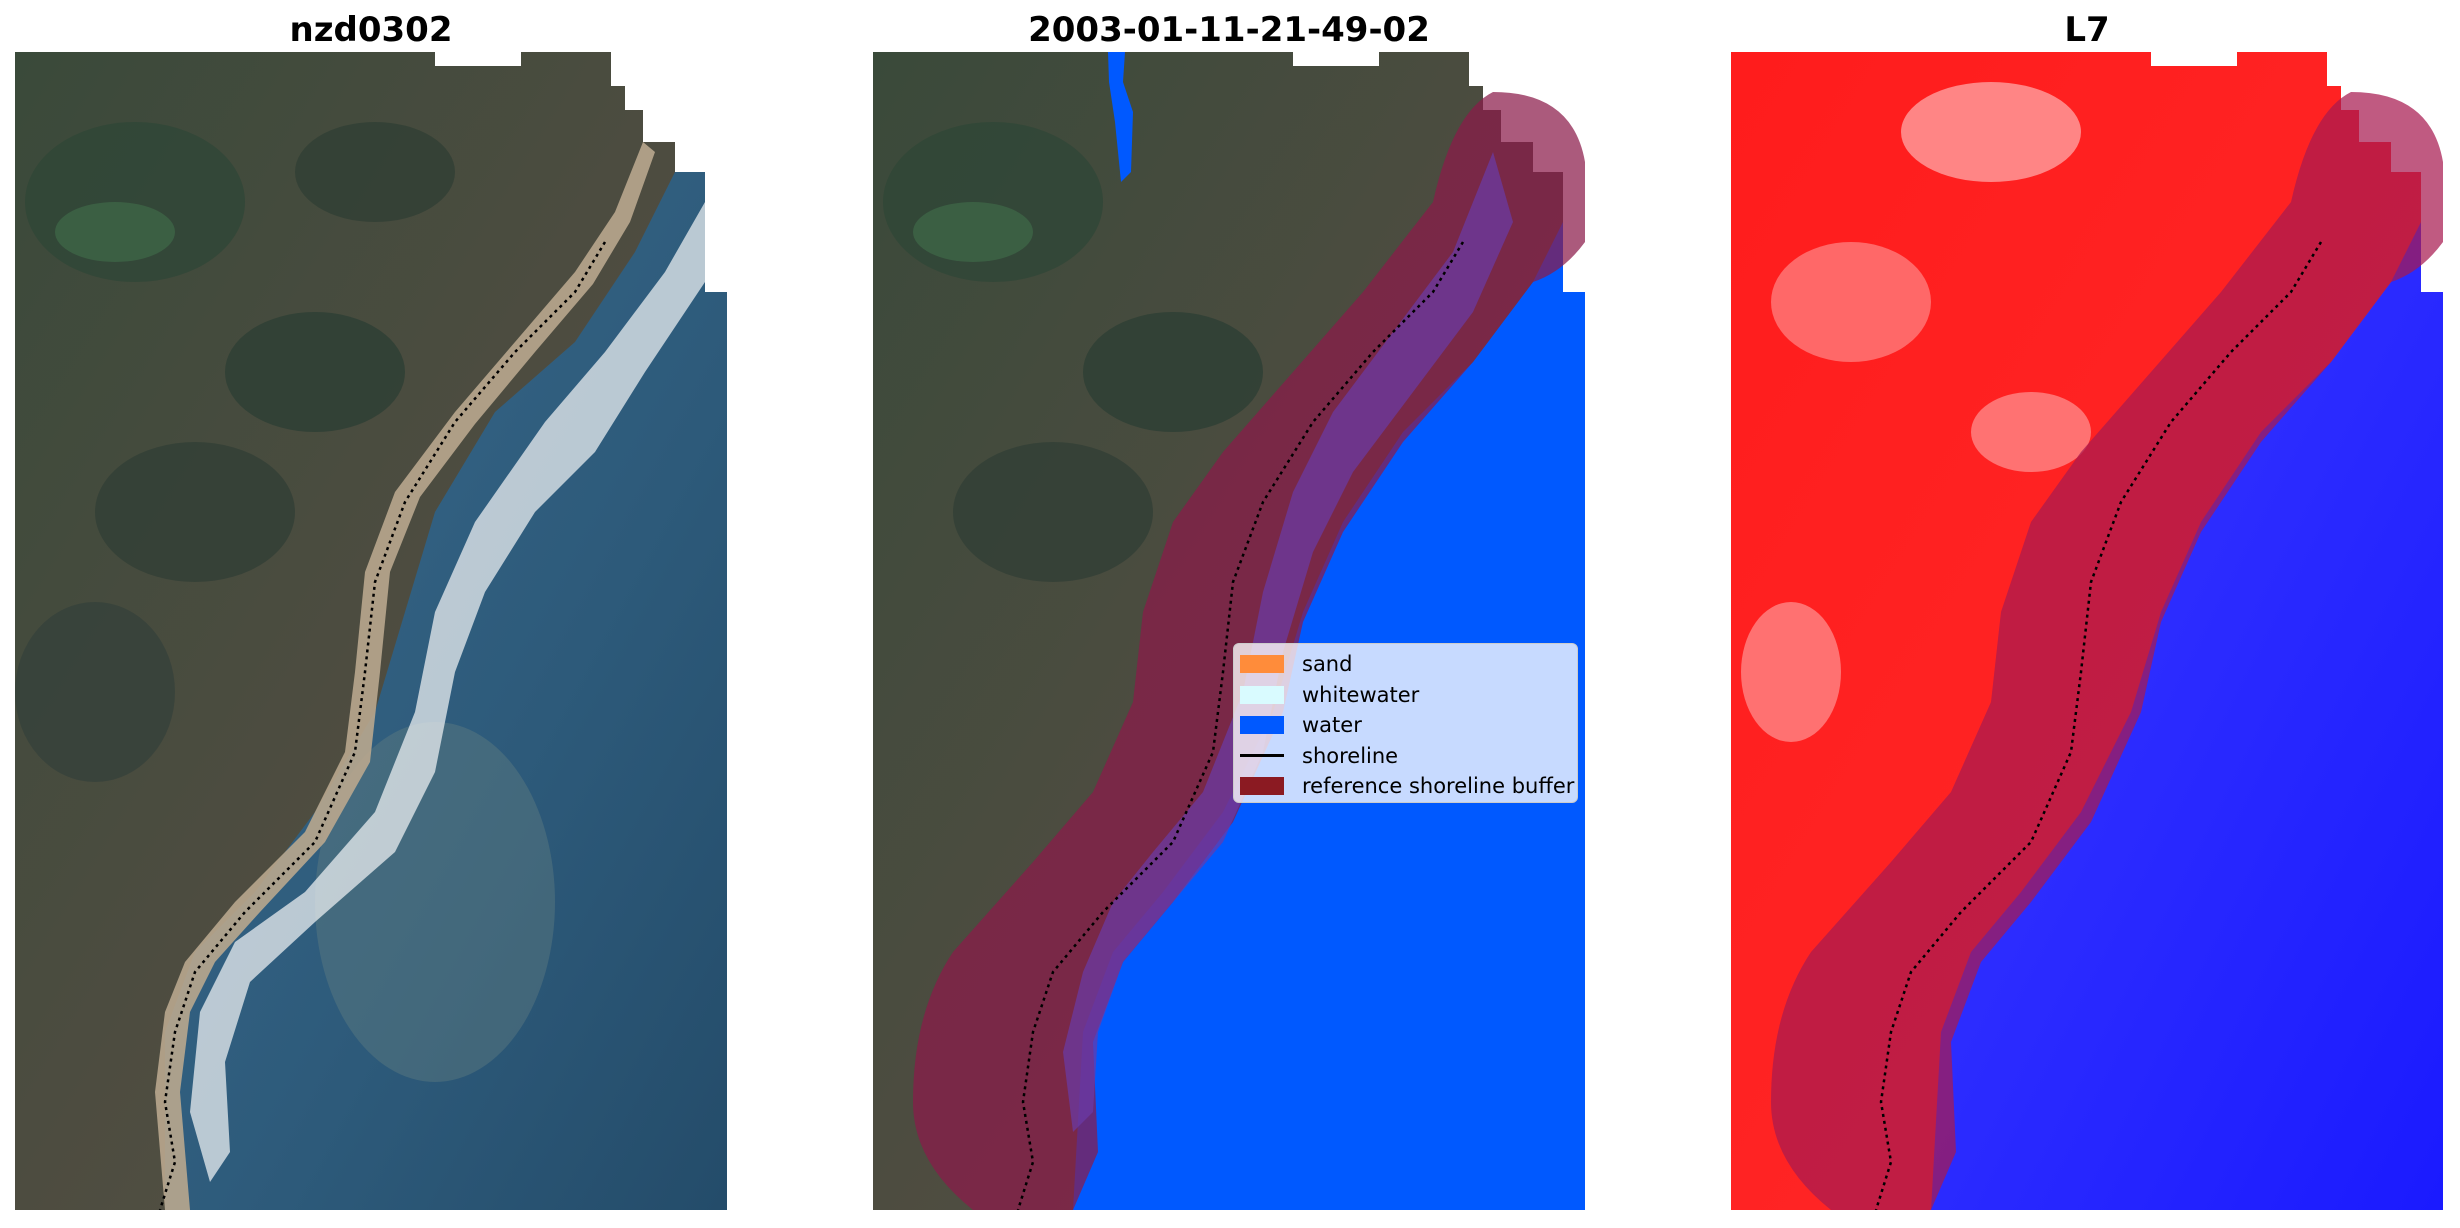  I want to click on legend-item-reference-shoreline-buffer: reference shoreline buffer, so click(1408, 786).